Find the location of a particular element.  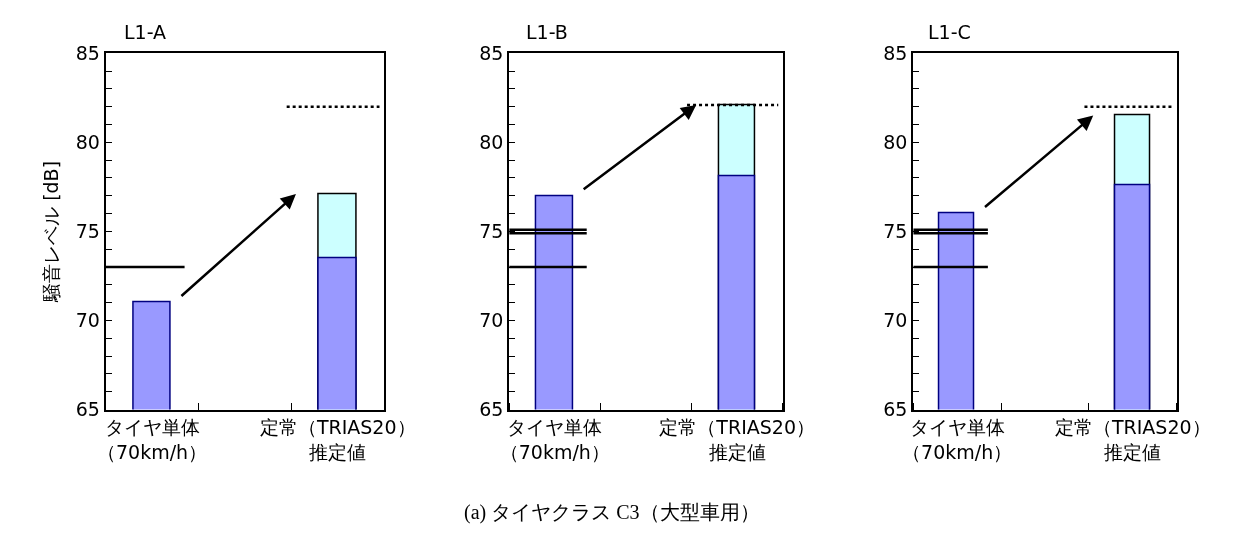

chart-title: L1-B is located at coordinates (547, 32).